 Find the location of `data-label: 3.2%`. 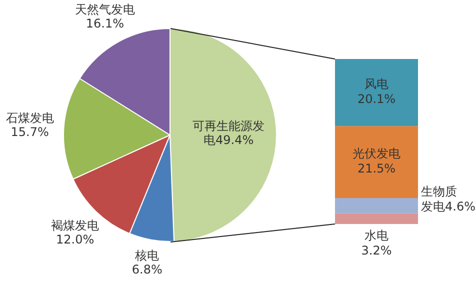

data-label: 3.2% is located at coordinates (376, 251).